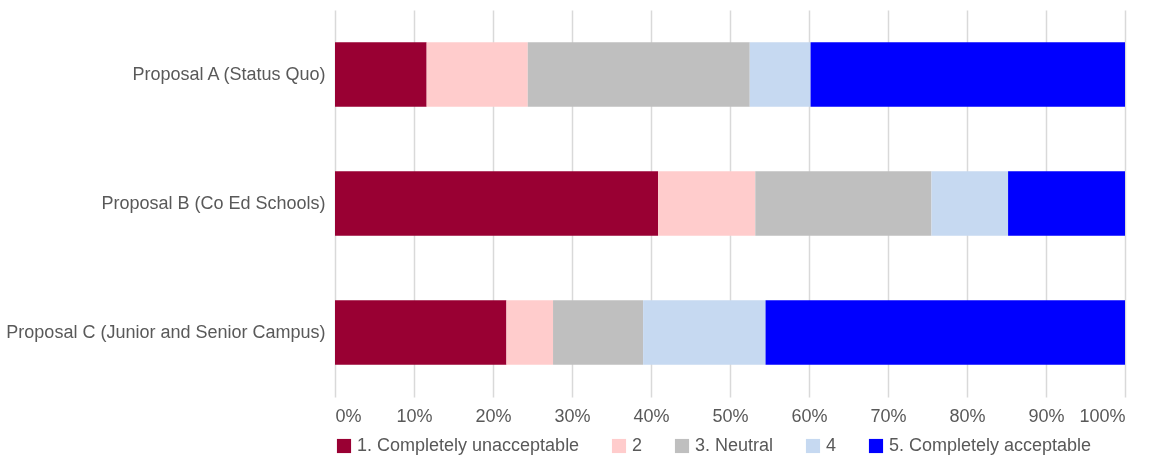 This screenshot has height=469, width=1161. What do you see at coordinates (229, 73) in the screenshot?
I see `y-tick-label: Proposal A (Status Quo)` at bounding box center [229, 73].